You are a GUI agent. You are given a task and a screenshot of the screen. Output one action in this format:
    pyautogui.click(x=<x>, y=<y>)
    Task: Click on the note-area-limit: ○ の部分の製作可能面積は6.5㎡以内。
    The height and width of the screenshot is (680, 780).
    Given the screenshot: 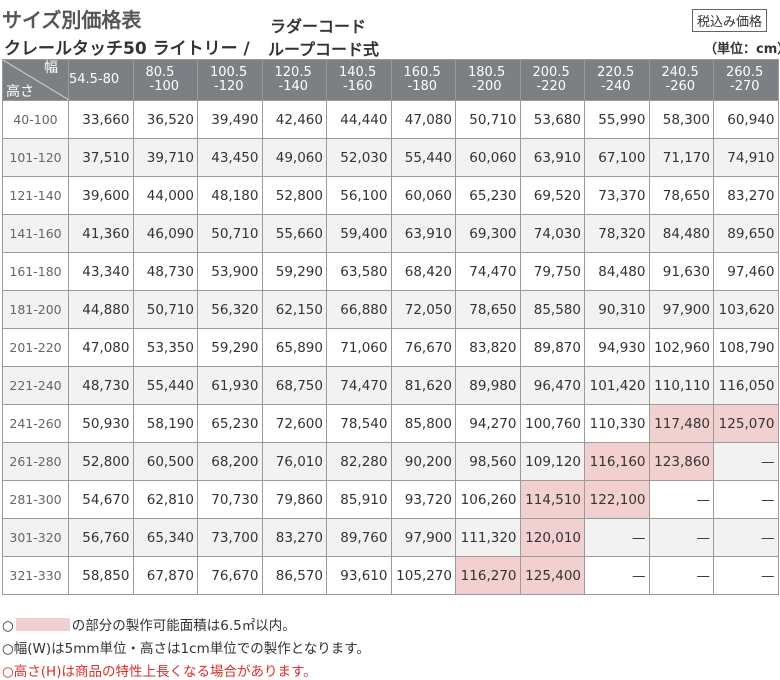 What is the action you would take?
    pyautogui.click(x=149, y=624)
    